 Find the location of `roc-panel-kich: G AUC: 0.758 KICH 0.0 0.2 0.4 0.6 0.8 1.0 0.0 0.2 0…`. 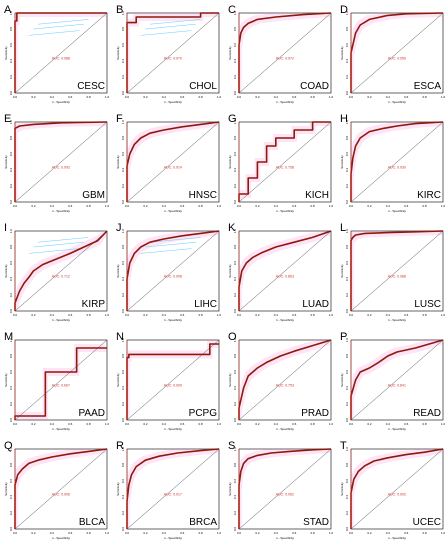

roc-panel-kich: G AUC: 0.758 KICH 0.0 0.2 0.4 0.6 0.8 1.0 0.0 0.2 0… is located at coordinates (280, 163).